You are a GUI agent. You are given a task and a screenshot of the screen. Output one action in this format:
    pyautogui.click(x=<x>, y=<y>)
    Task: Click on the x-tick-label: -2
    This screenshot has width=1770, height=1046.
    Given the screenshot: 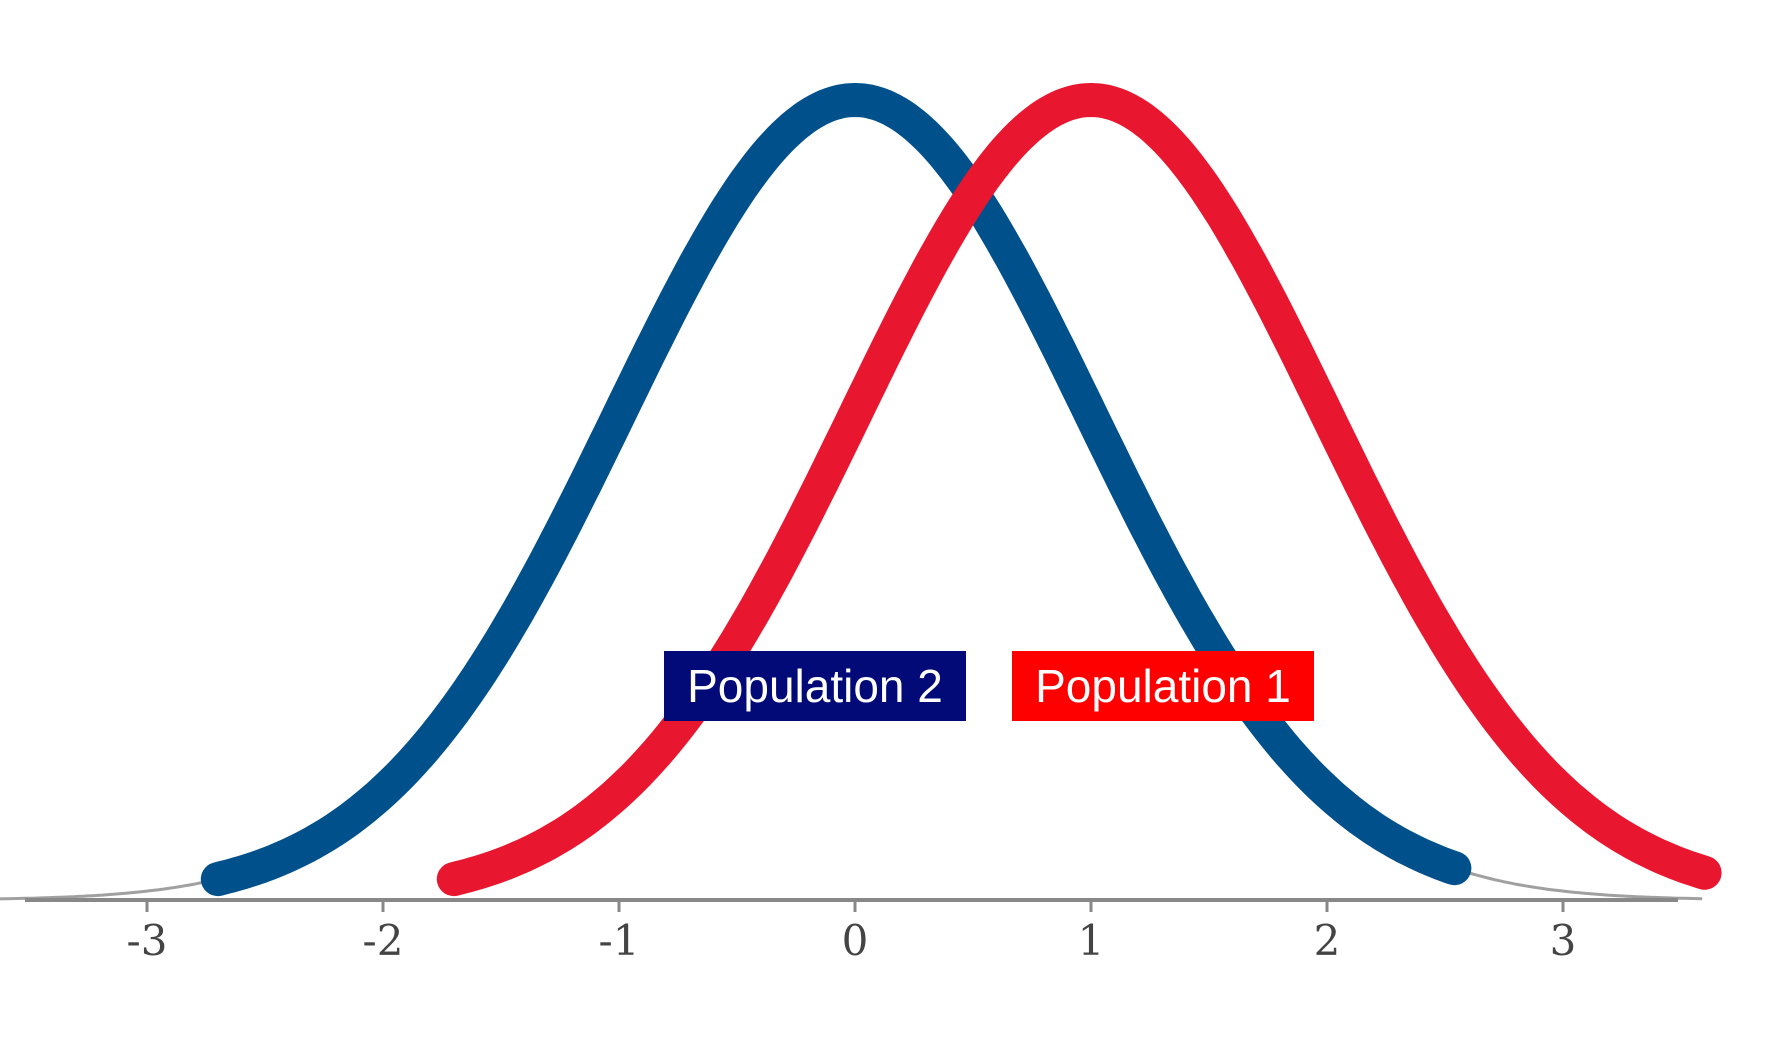 What is the action you would take?
    pyautogui.click(x=383, y=940)
    